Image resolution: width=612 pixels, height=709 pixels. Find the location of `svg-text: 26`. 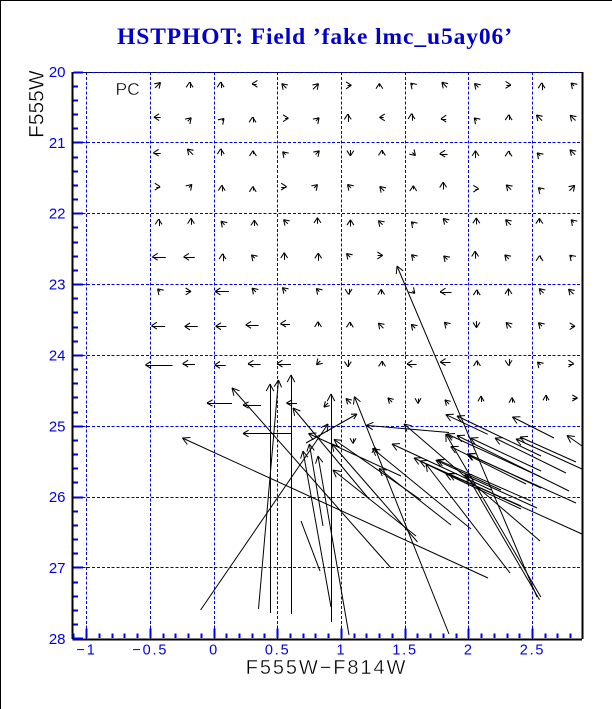

svg-text: 26 is located at coordinates (57, 497).